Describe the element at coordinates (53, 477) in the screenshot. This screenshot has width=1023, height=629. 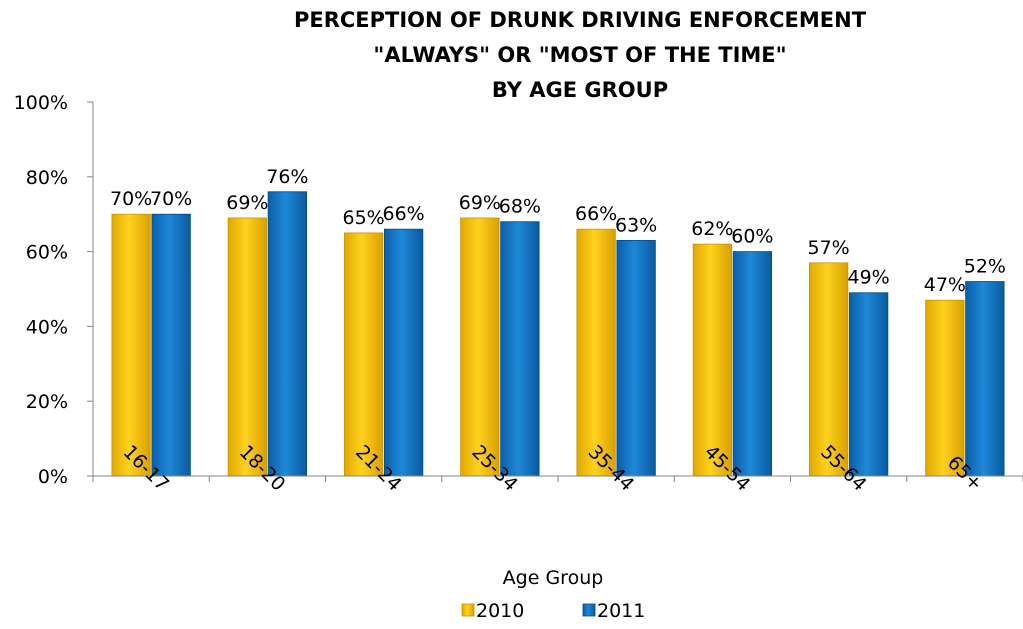
I see `y-tick-label: 0%` at that location.